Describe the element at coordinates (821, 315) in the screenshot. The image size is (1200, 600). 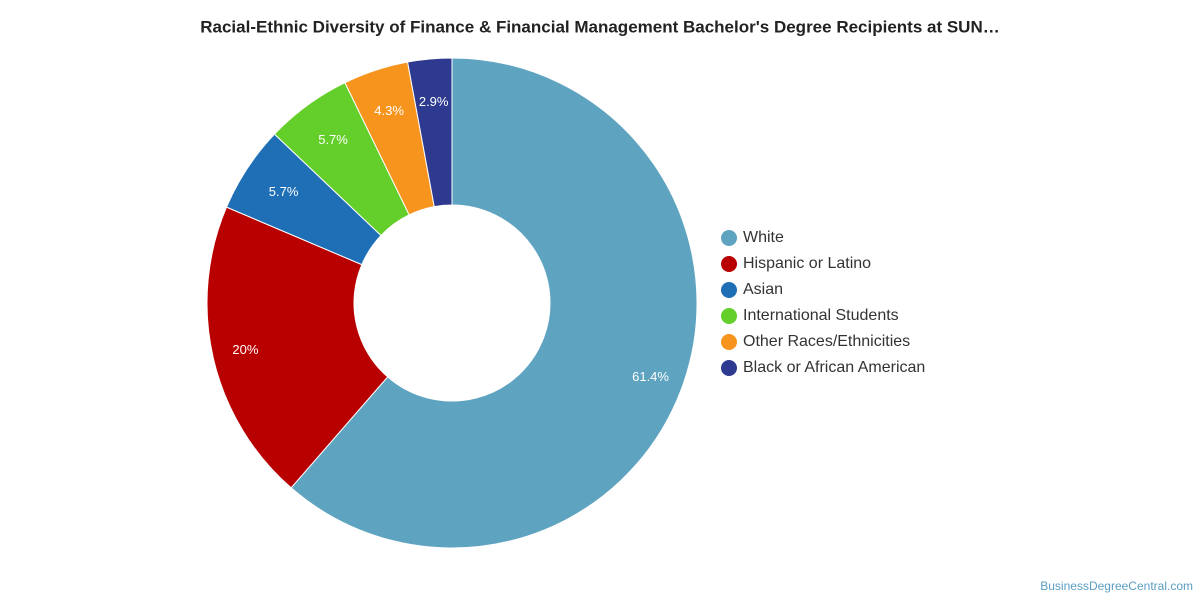
I see `legend-label: International Students` at that location.